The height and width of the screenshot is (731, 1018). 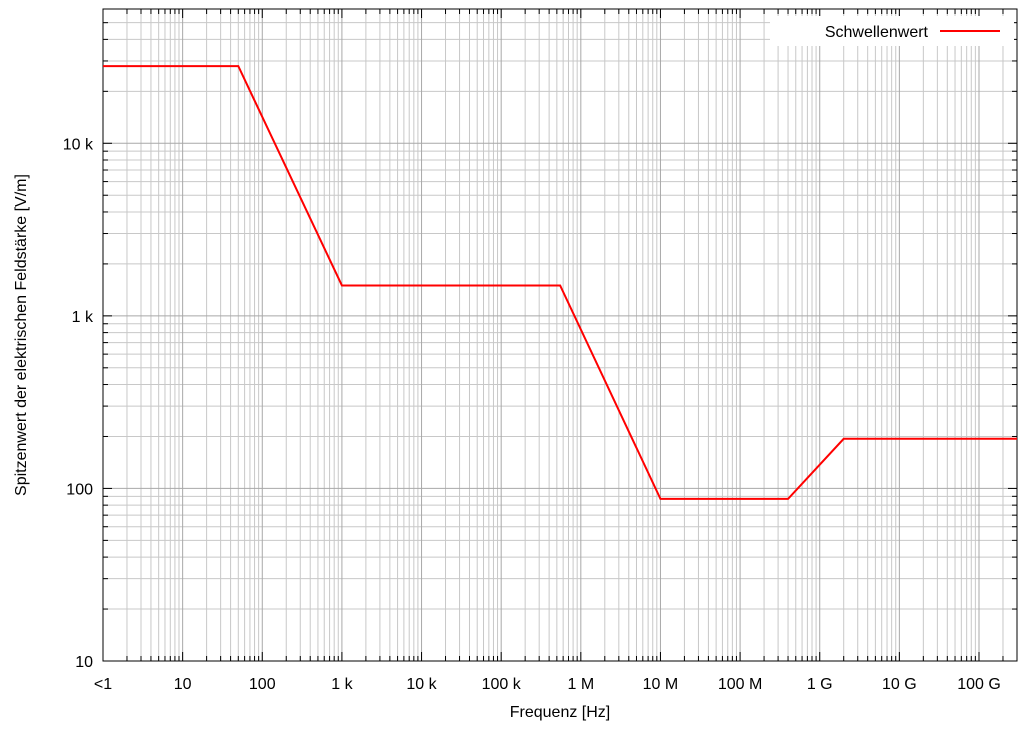 What do you see at coordinates (103, 684) in the screenshot?
I see `x-tick-label: <1` at bounding box center [103, 684].